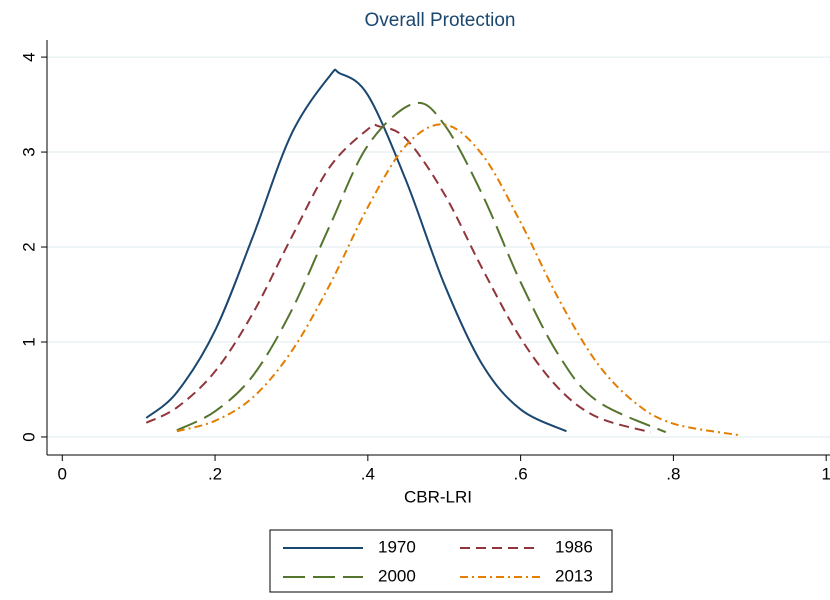  Describe the element at coordinates (397, 546) in the screenshot. I see `legend-label: 1970` at that location.